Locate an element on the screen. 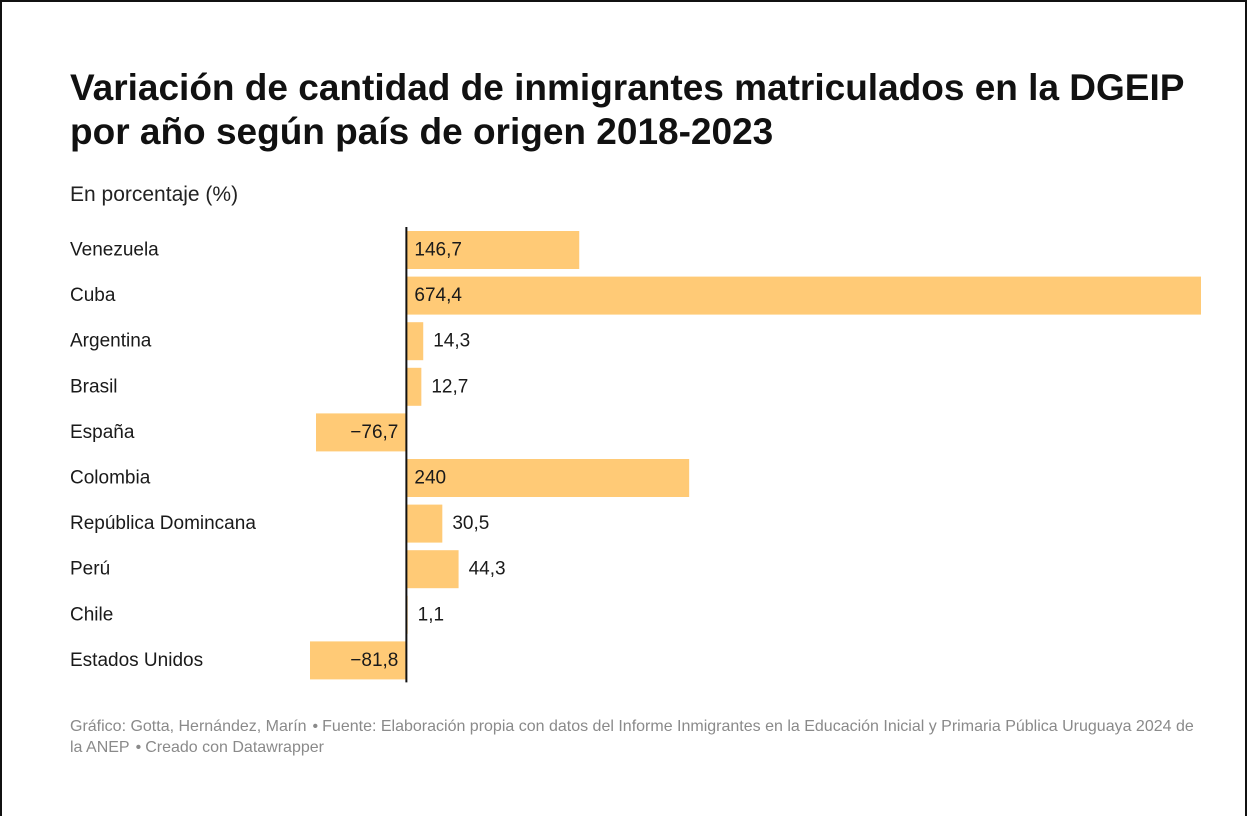 This screenshot has height=816, width=1249. value-label: −81,8 is located at coordinates (374, 660).